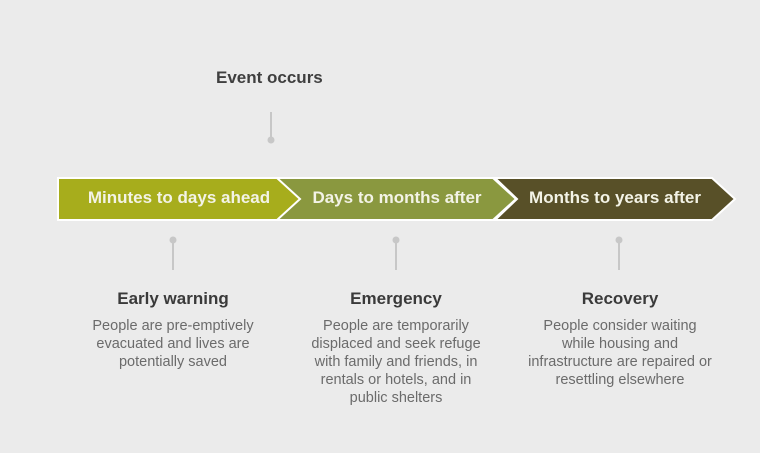  I want to click on phase-heading: Early warning, so click(173, 298).